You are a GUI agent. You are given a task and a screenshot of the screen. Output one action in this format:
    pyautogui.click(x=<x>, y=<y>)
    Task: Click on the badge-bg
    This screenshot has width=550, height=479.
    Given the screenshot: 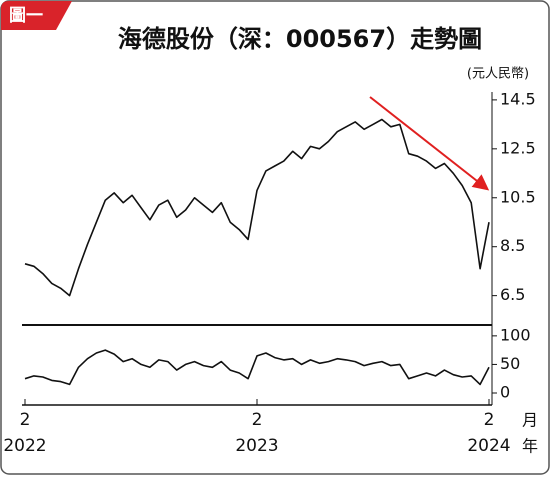 What is the action you would take?
    pyautogui.click(x=36, y=15)
    